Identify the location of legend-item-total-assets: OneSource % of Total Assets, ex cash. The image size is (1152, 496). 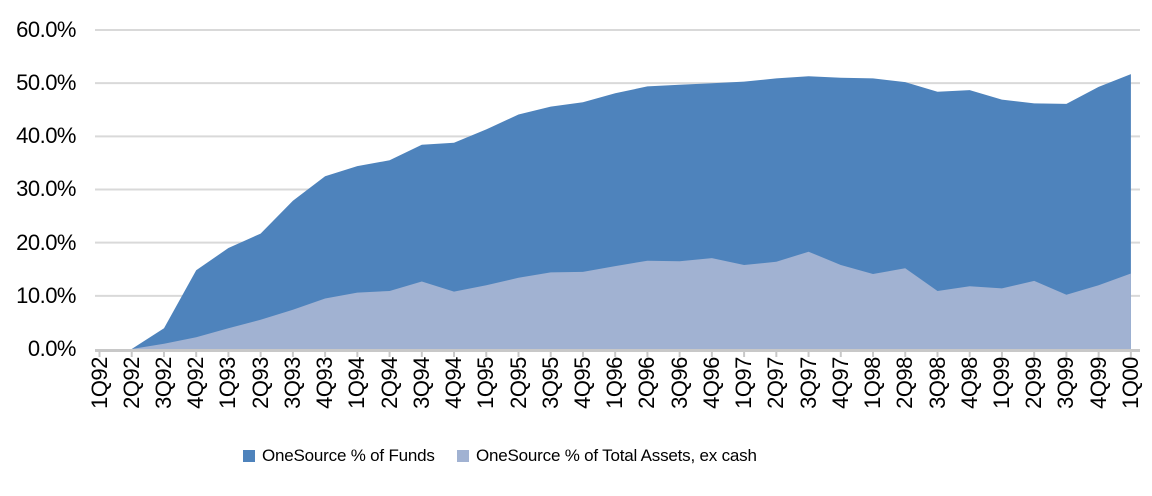
(607, 456).